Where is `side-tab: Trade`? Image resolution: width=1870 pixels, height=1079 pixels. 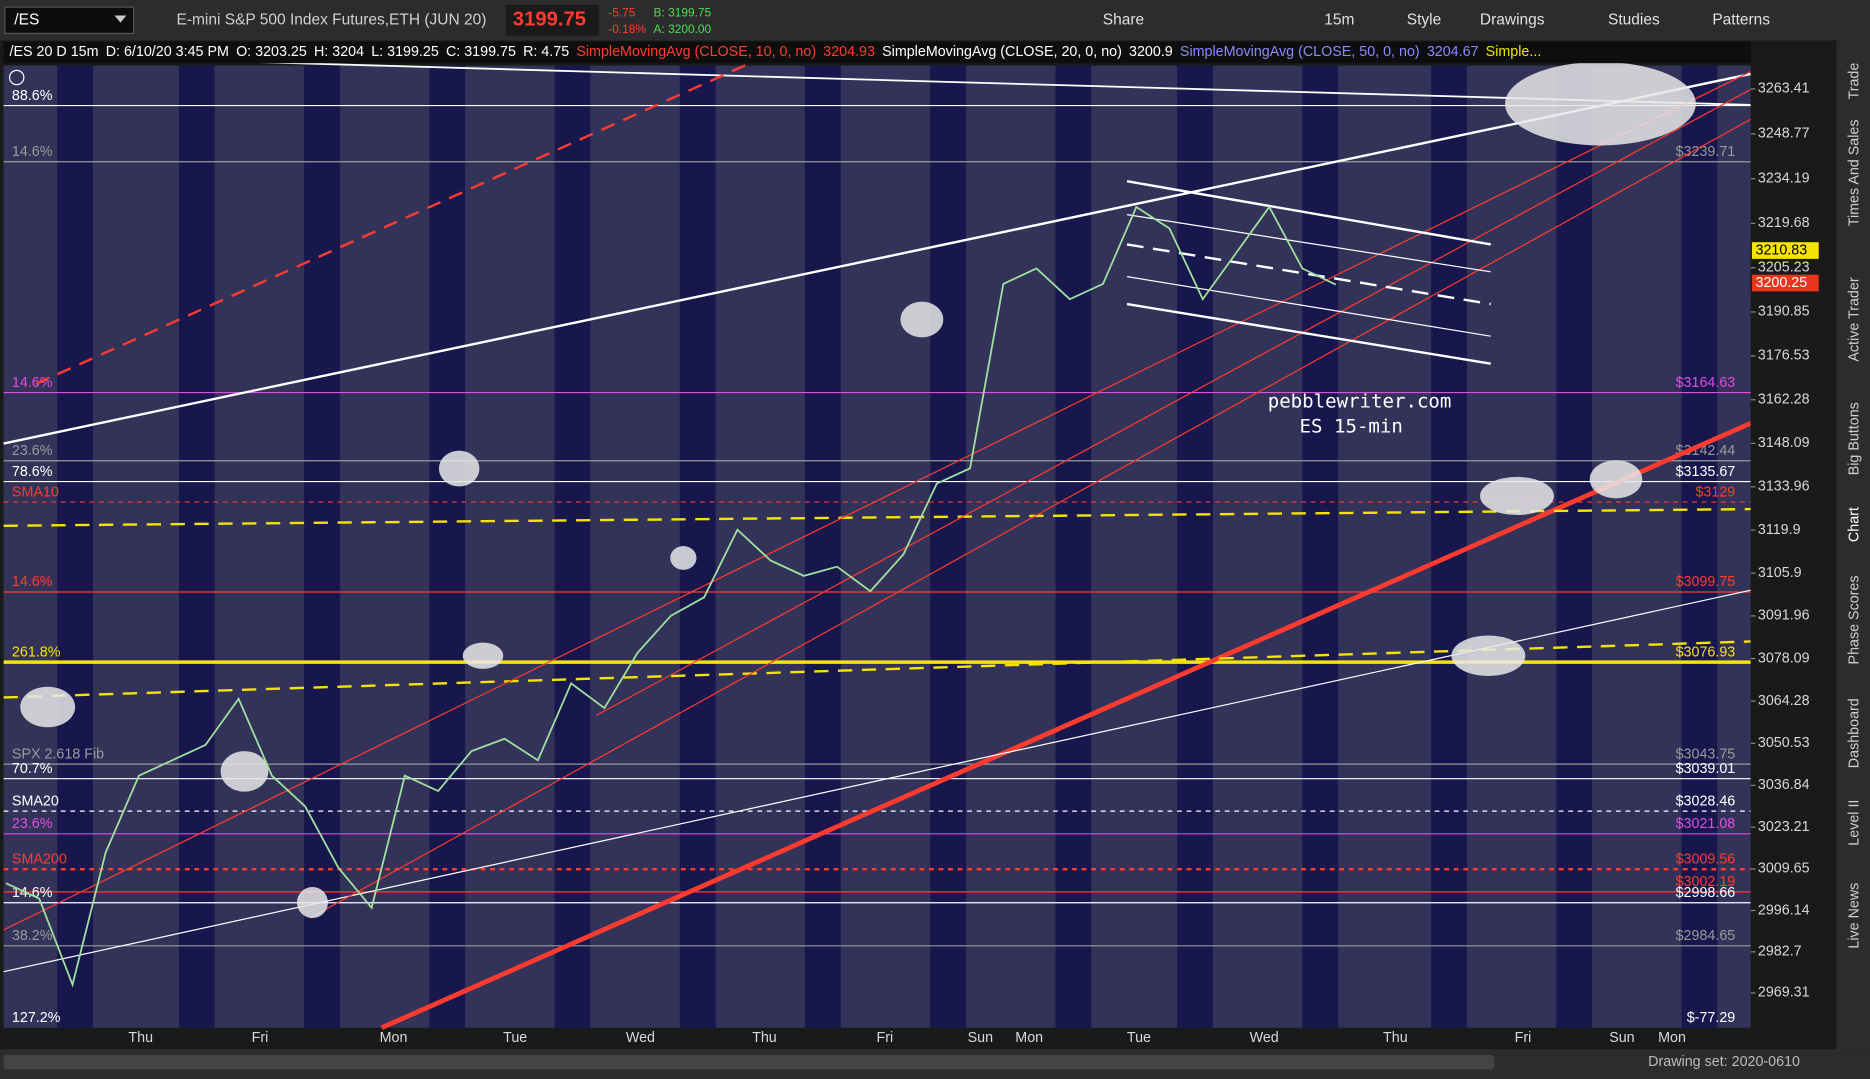
side-tab: Trade is located at coordinates (1854, 81).